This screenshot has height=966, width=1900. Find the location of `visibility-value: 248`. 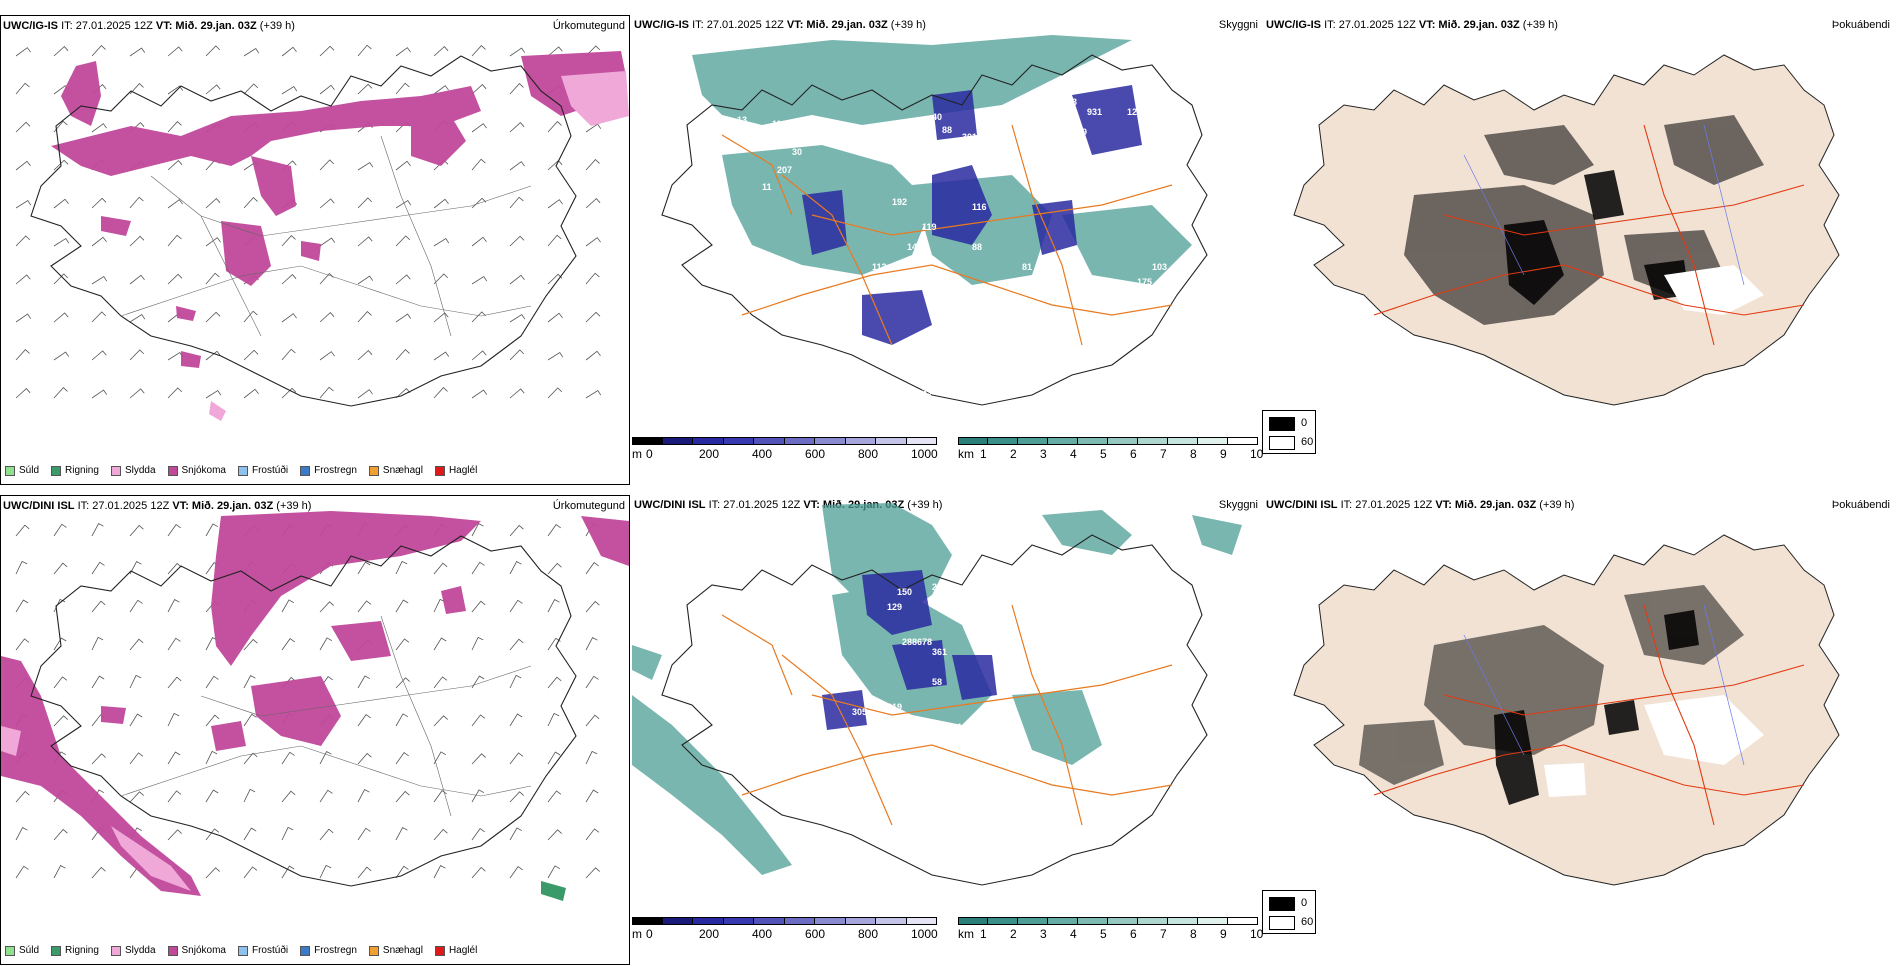

visibility-value: 248 is located at coordinates (904, 757).